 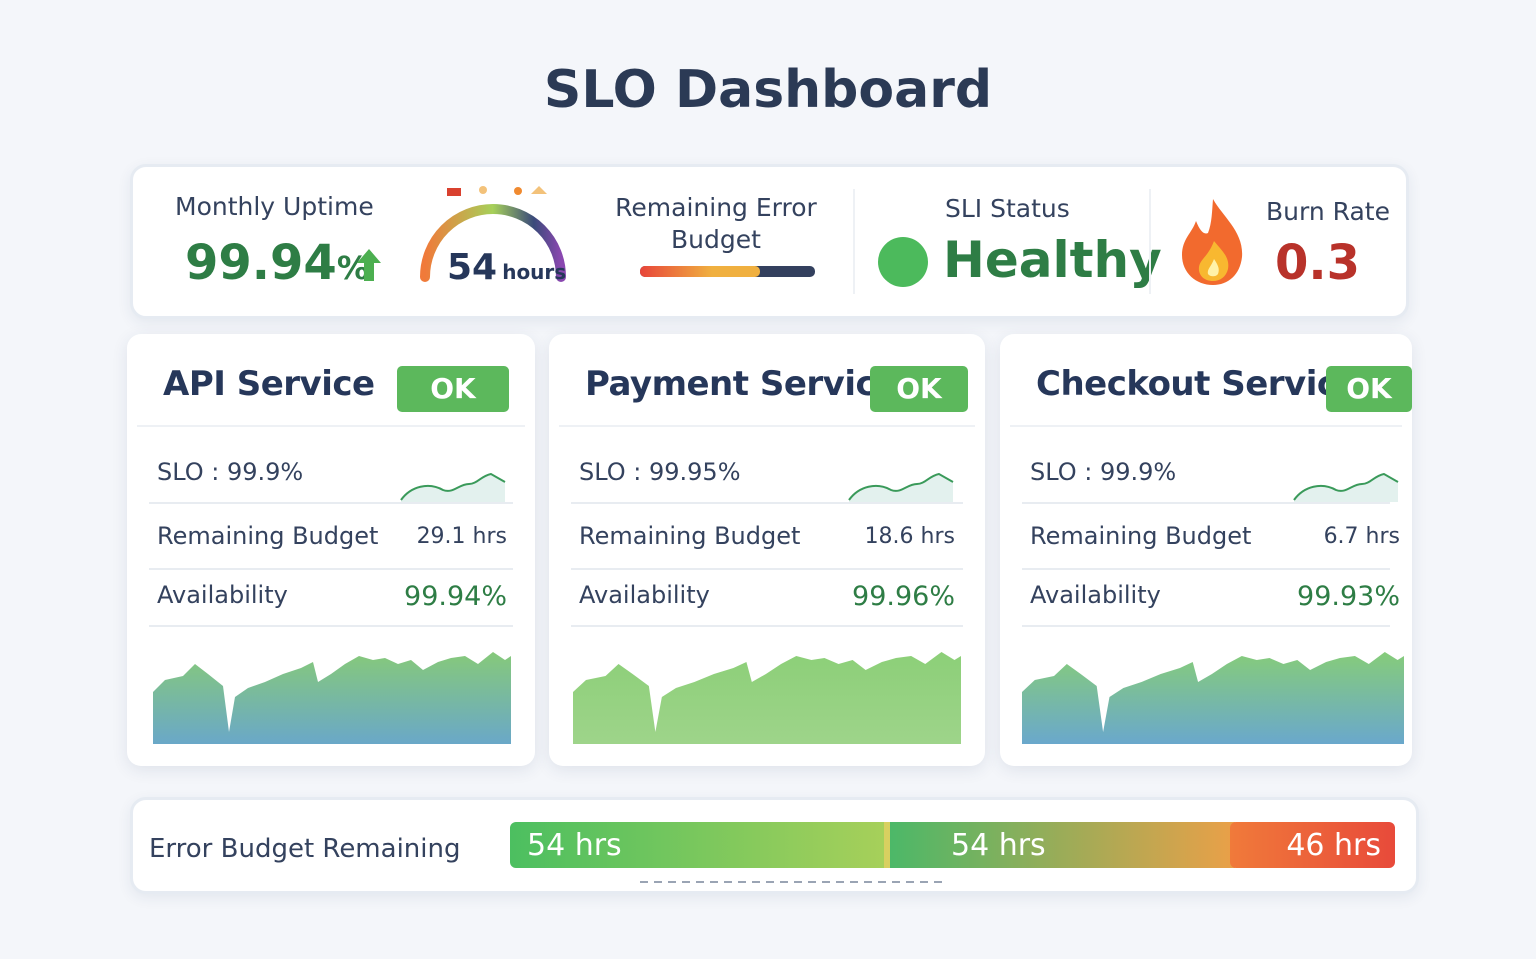 I want to click on uptime-label: Monthly Uptime, so click(x=274, y=206).